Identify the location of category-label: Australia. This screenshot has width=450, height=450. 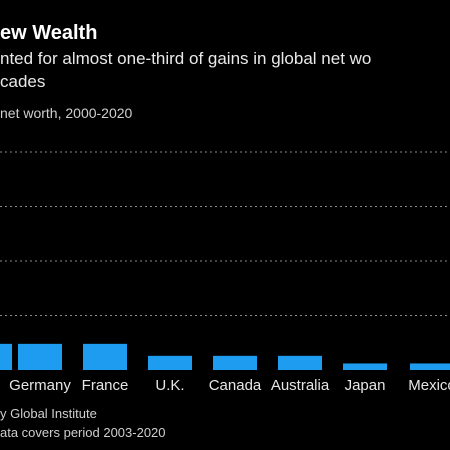
(300, 385).